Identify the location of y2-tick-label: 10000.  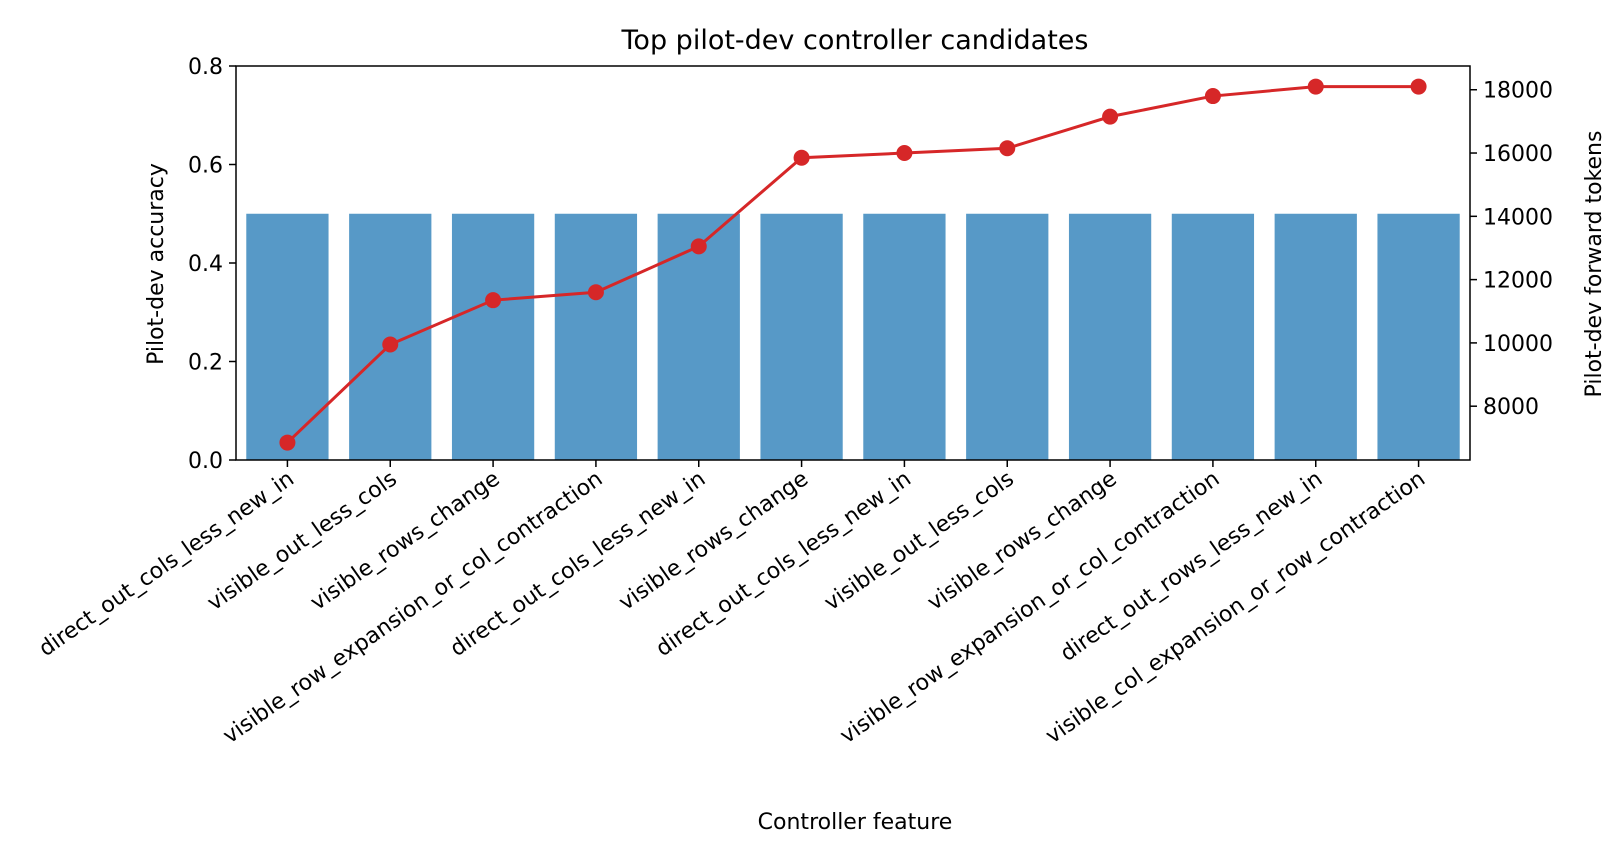
(1518, 344).